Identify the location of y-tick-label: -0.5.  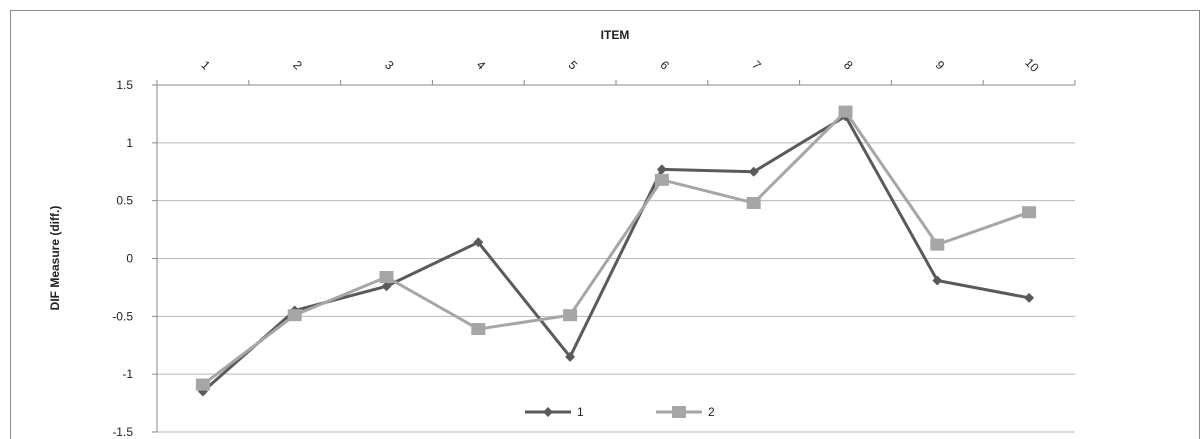
(122, 316).